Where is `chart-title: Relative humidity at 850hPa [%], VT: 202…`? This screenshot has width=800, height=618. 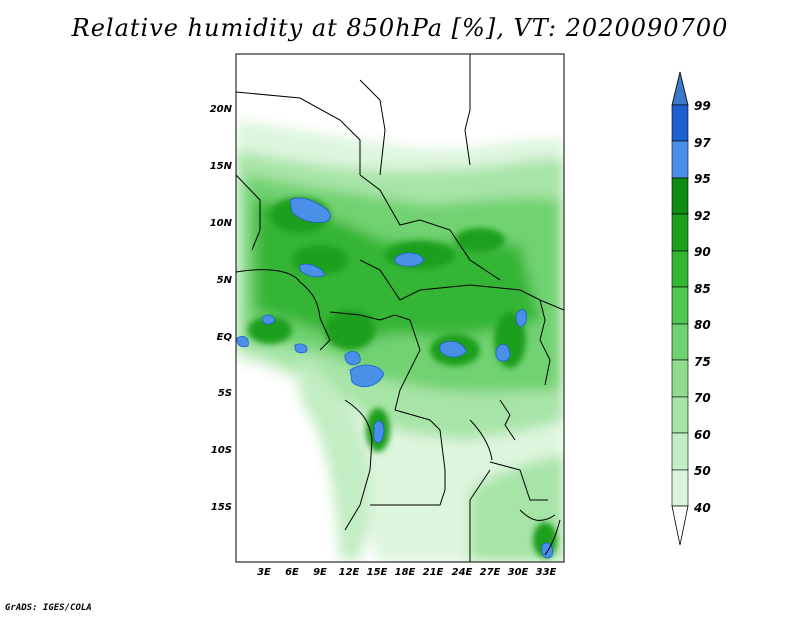 chart-title: Relative humidity at 850hPa [%], VT: 202… is located at coordinates (400, 28).